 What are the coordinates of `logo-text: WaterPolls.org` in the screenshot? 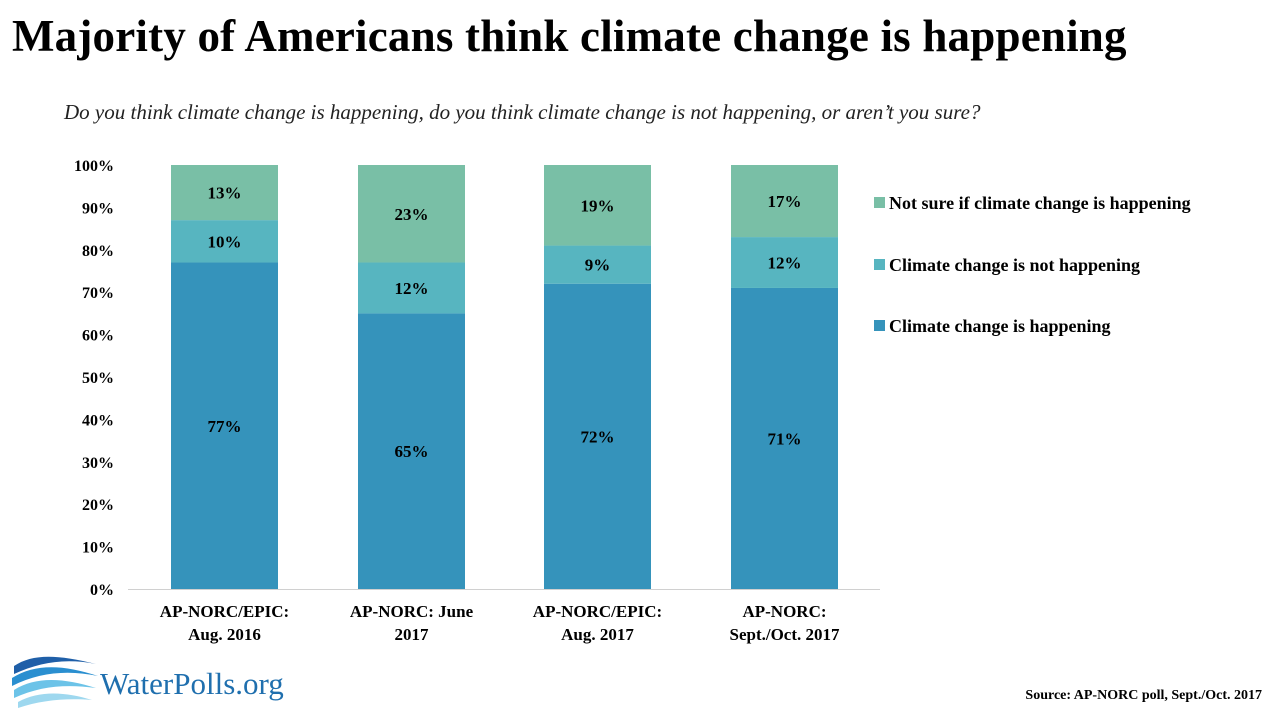 It's located at (192, 683).